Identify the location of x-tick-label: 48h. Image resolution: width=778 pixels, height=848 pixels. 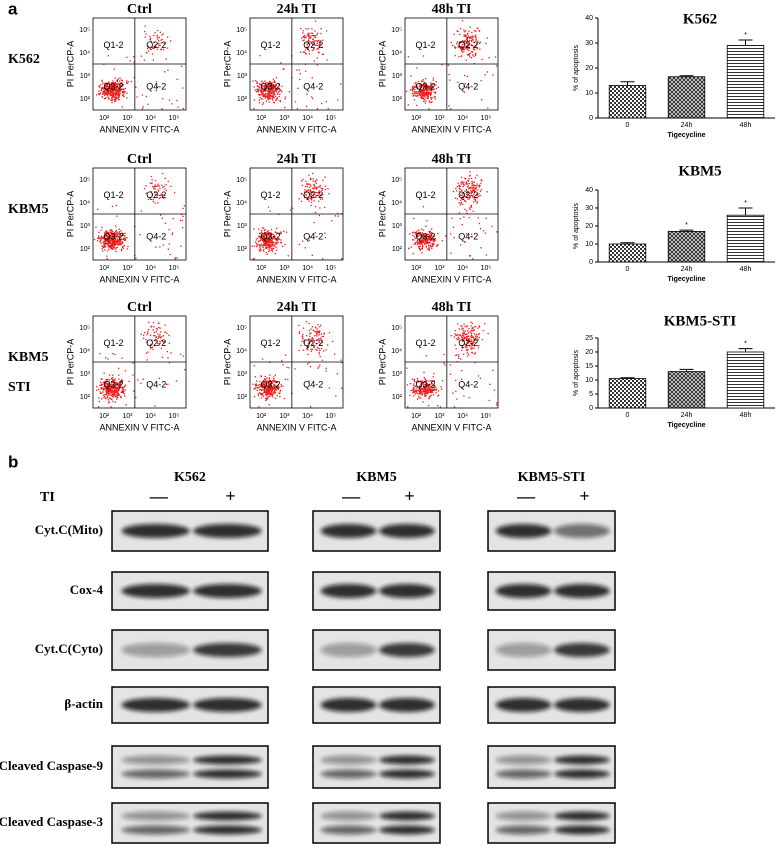
(746, 415).